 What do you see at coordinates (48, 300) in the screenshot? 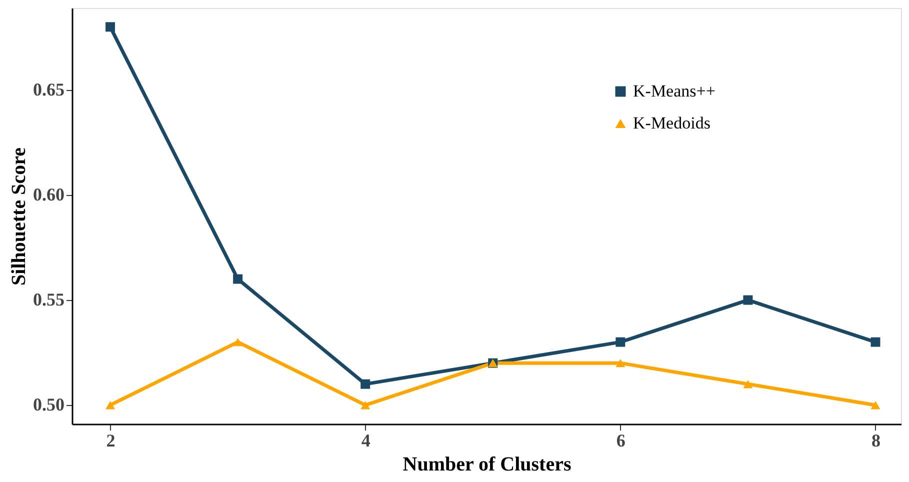
I see `y-tick-label: 0.55` at bounding box center [48, 300].